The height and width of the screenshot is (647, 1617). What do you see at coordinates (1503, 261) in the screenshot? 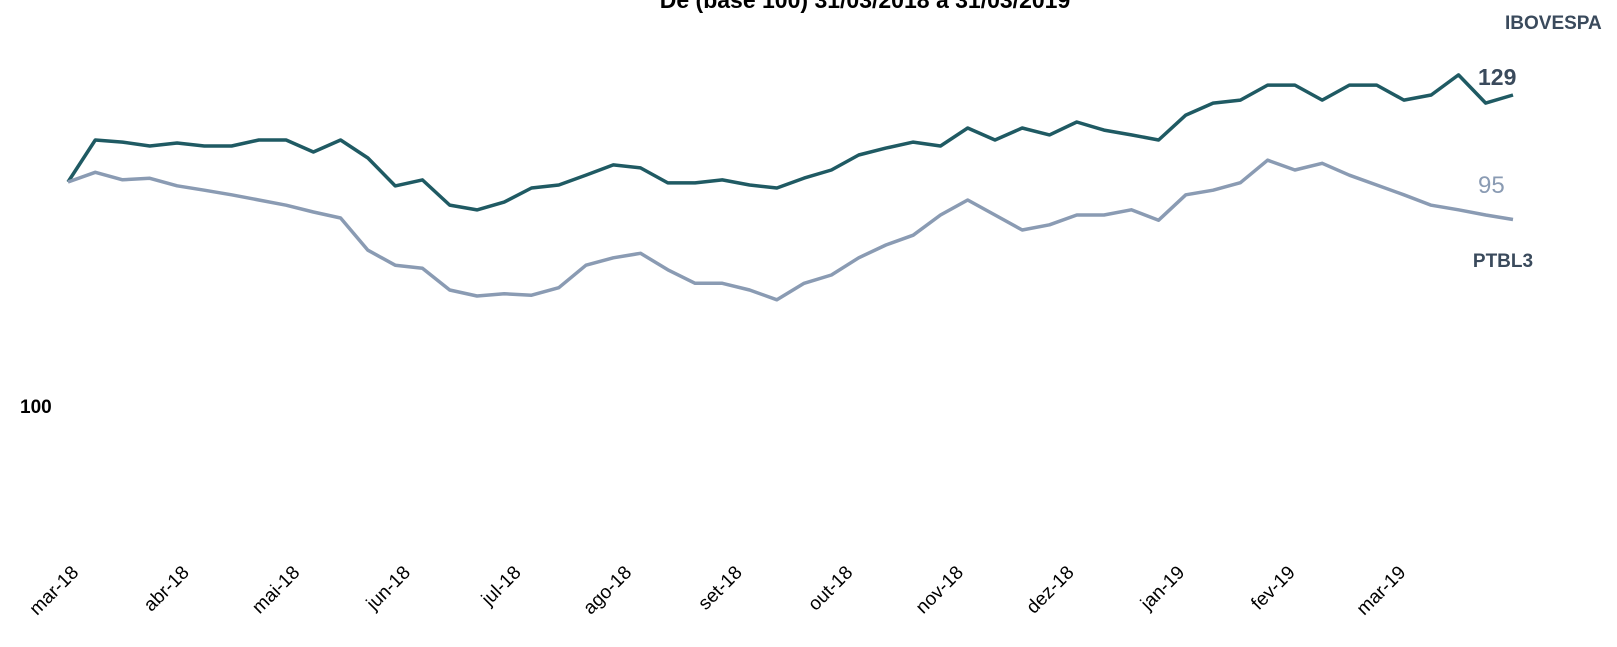
I see `series-name: PTBL3` at bounding box center [1503, 261].